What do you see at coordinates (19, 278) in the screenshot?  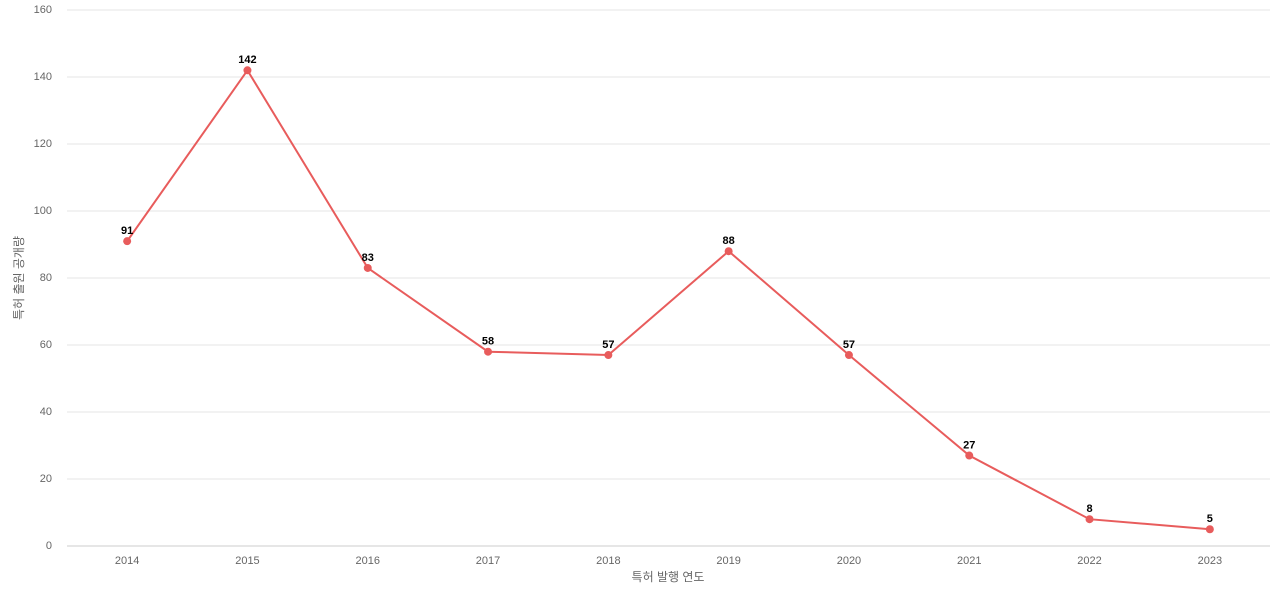 I see `y-axis-title: 특허 출원 공개량` at bounding box center [19, 278].